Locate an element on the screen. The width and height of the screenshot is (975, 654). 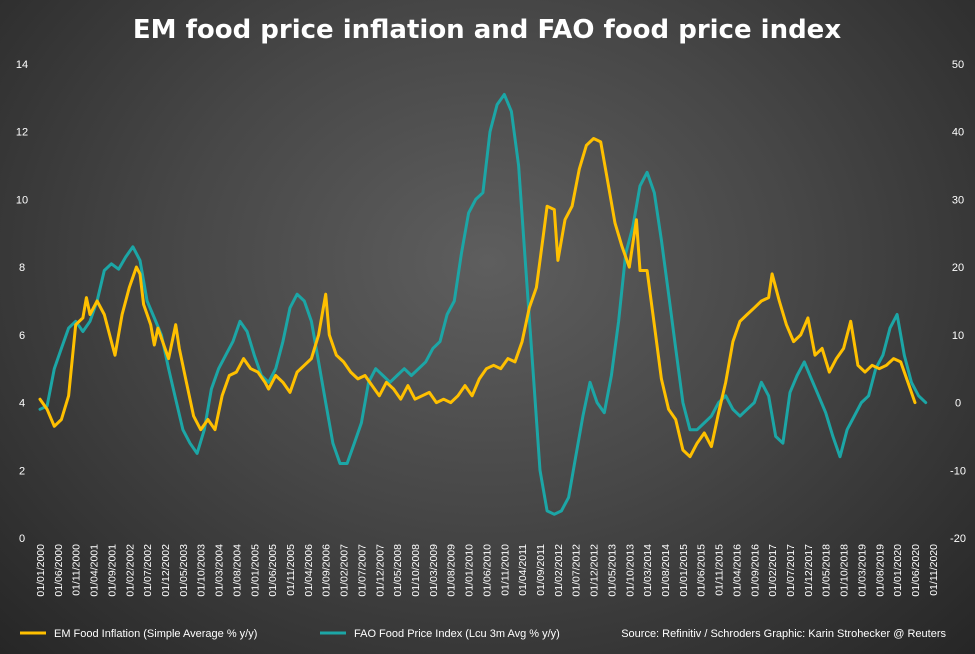
x-tick-label: 01/07/2017 is located at coordinates (791, 570).